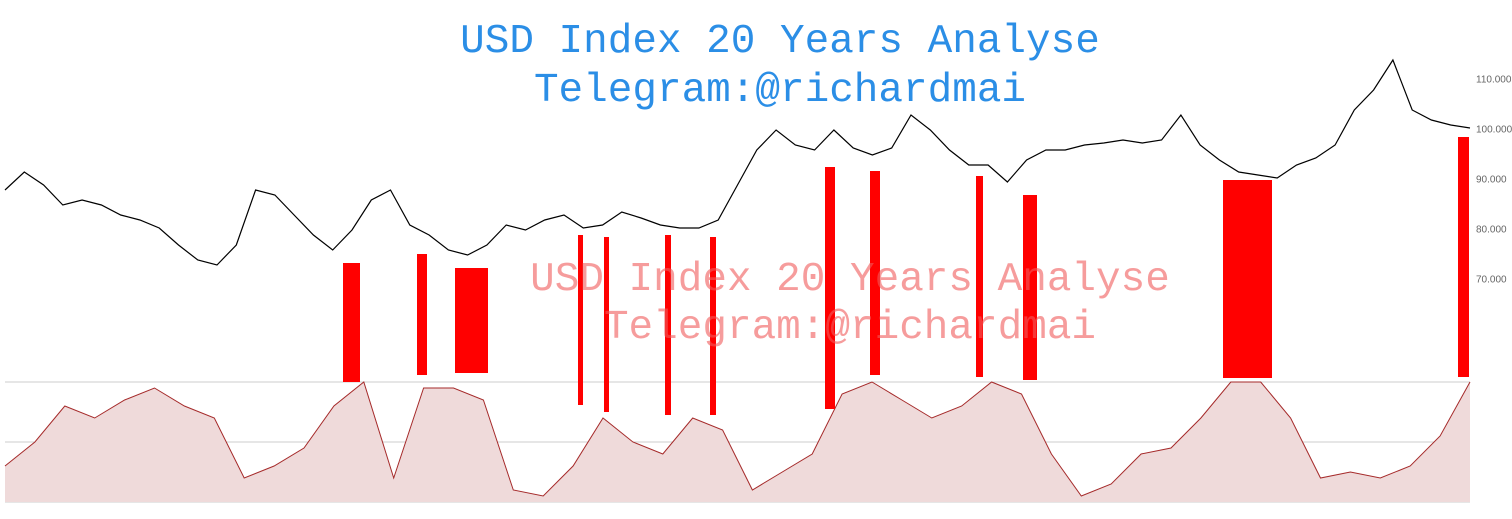 Image resolution: width=1512 pixels, height=519 pixels. I want to click on watermark: USD Index 20 Years Analyse, so click(850, 280).